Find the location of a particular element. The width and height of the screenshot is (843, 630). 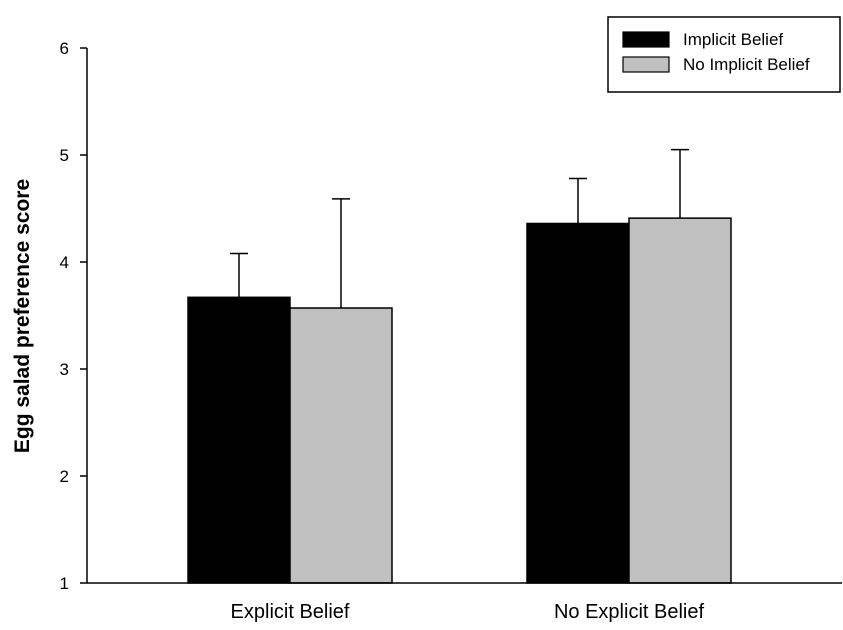

y-tick-label: 4 is located at coordinates (64, 262).